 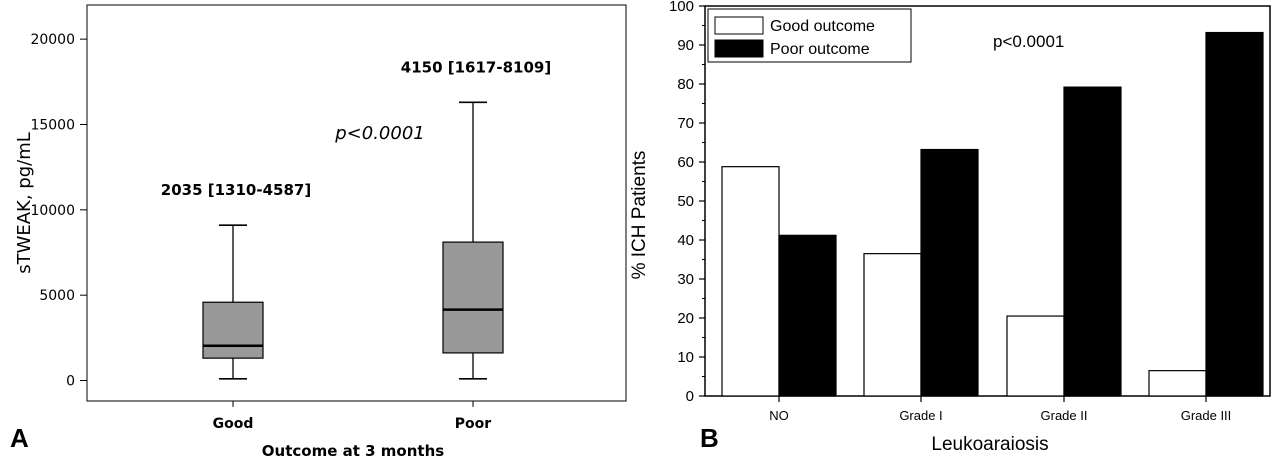 I want to click on box-summary-label: 4150 [1617-8109], so click(x=476, y=67).